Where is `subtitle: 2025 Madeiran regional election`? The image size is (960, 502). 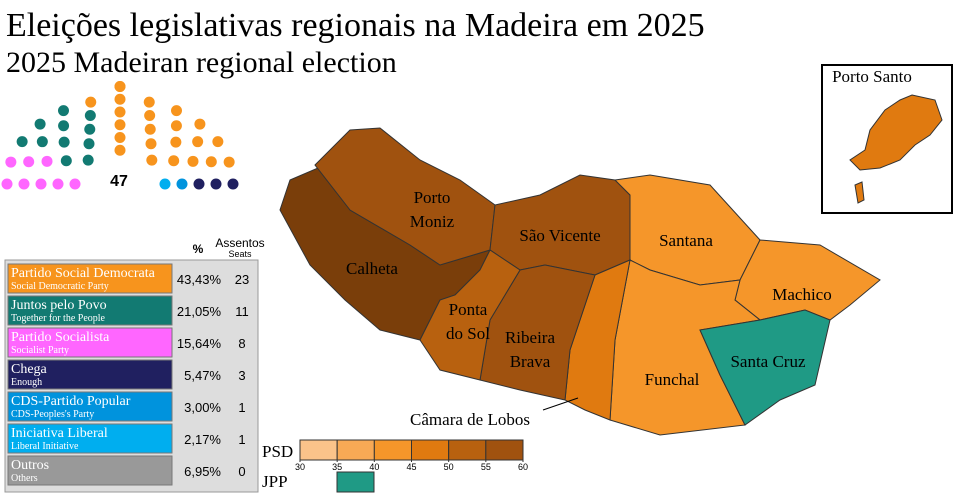
subtitle: 2025 Madeiran regional election is located at coordinates (201, 62).